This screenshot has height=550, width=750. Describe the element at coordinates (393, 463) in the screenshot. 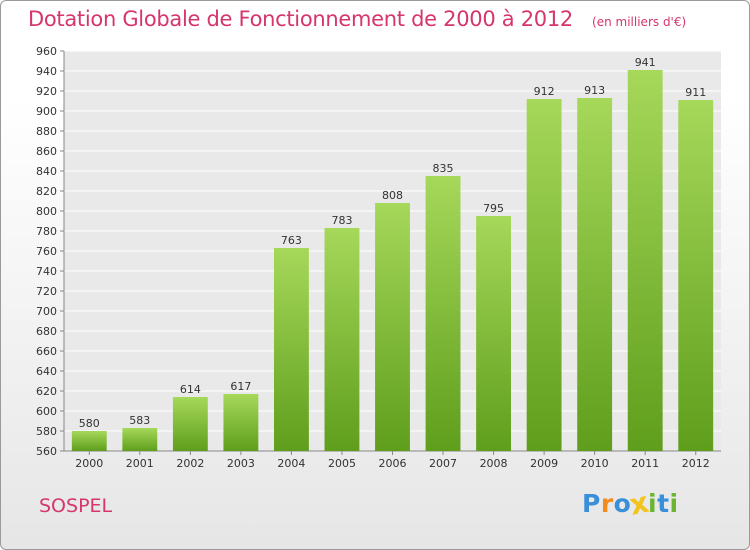

I see `x-tick-label-2006: 2006` at that location.